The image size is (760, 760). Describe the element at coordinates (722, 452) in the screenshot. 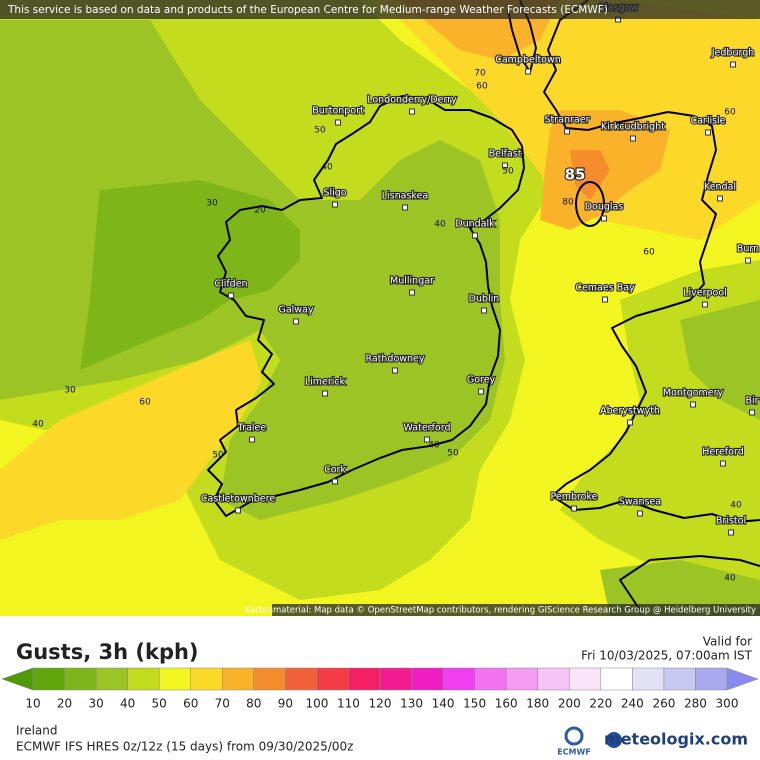

I see `city-label: Hereford` at that location.